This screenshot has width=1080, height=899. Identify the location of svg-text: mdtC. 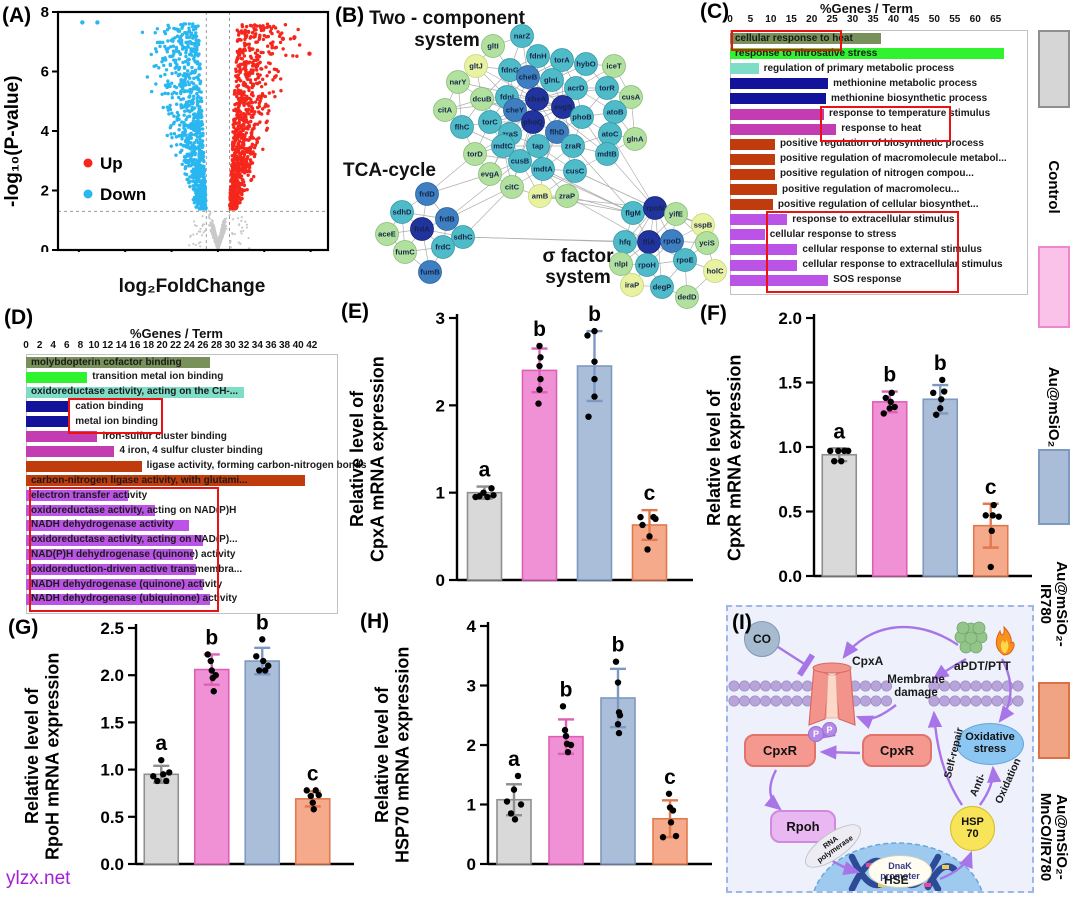
(503, 146).